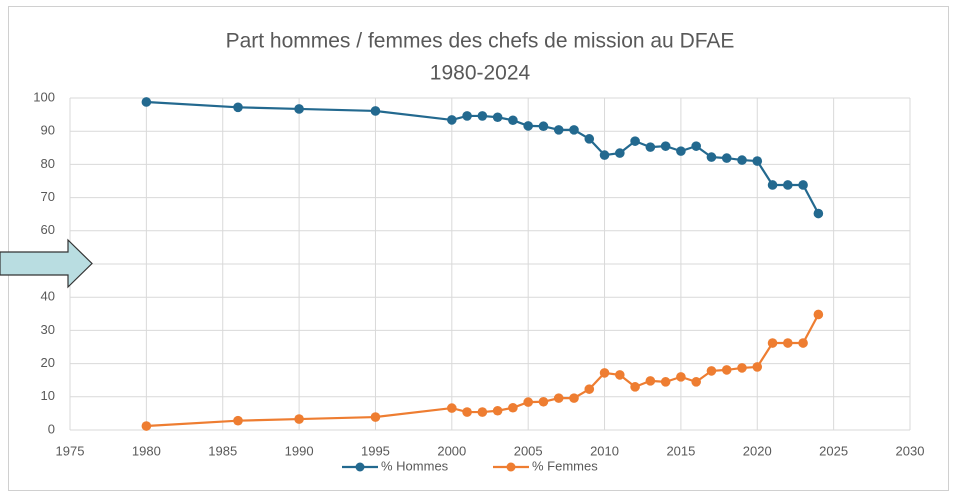  I want to click on y-tick-label: 20, so click(48, 362).